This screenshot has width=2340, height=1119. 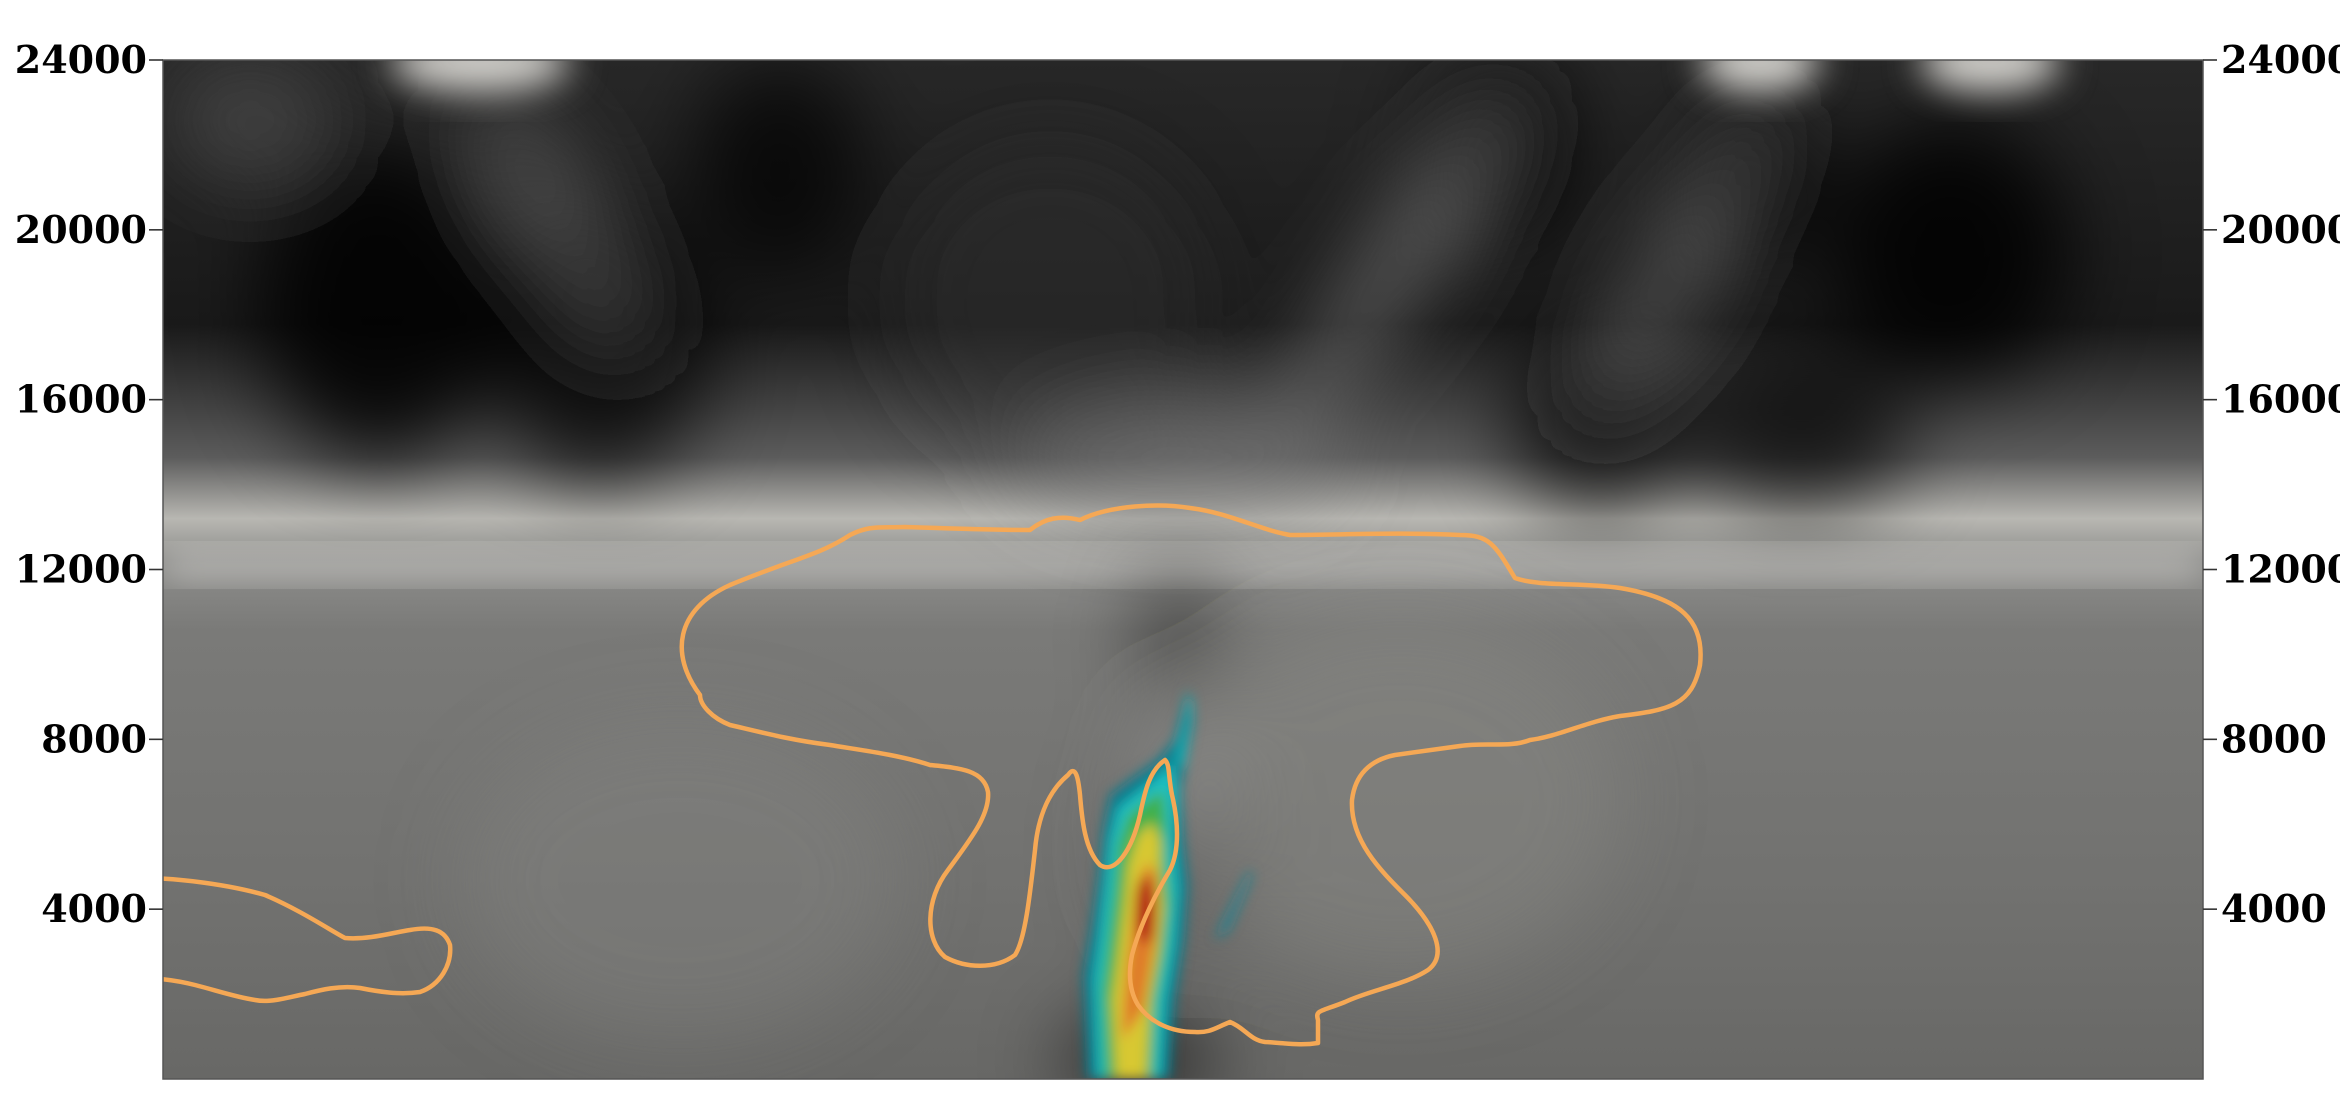 I want to click on y-tick-label-right: 8000, so click(x=2274, y=738).